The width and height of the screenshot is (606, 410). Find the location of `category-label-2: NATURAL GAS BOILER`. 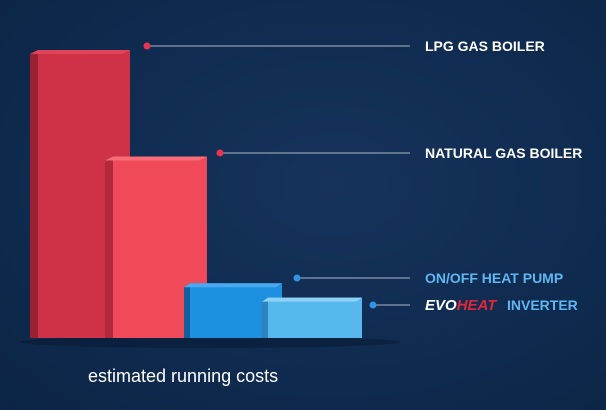

category-label-2: NATURAL GAS BOILER is located at coordinates (503, 153).